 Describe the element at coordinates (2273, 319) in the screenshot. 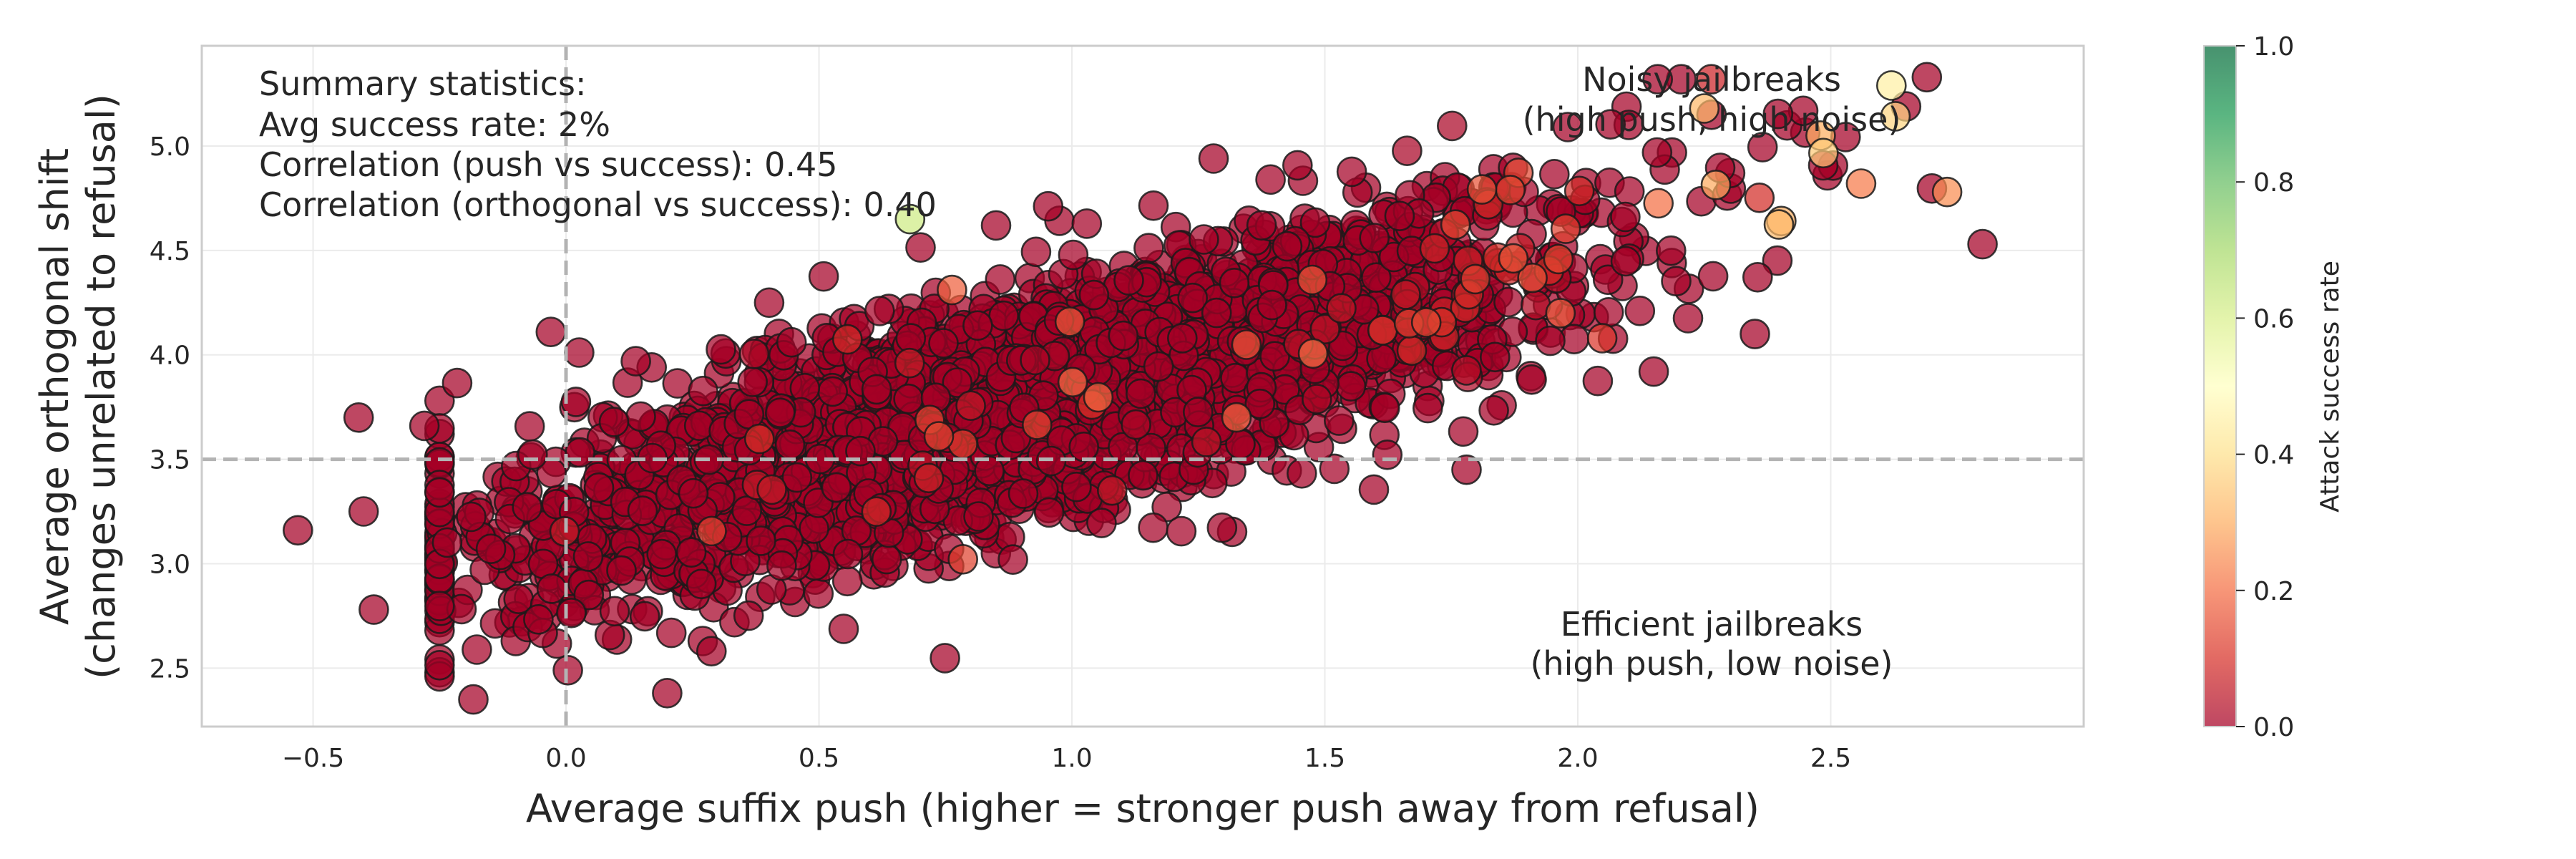

I see `colorbar-tick-label: 0.6` at that location.